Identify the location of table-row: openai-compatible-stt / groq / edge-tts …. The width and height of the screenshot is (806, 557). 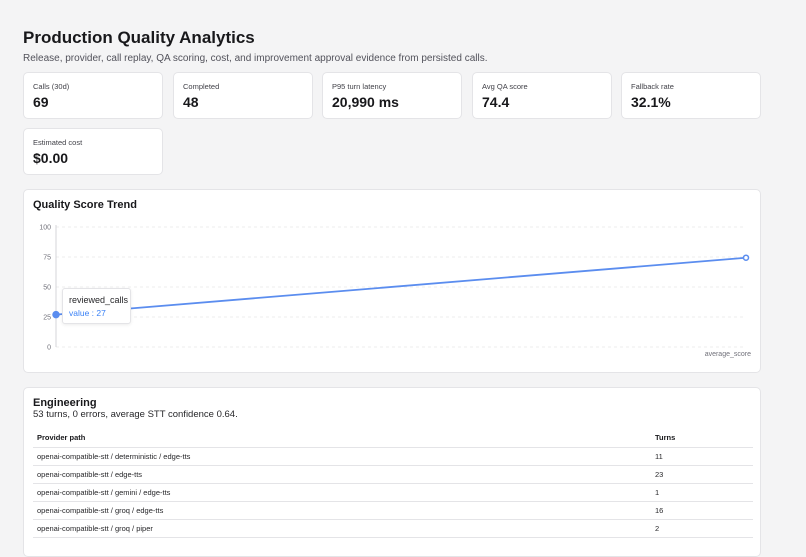
(393, 510).